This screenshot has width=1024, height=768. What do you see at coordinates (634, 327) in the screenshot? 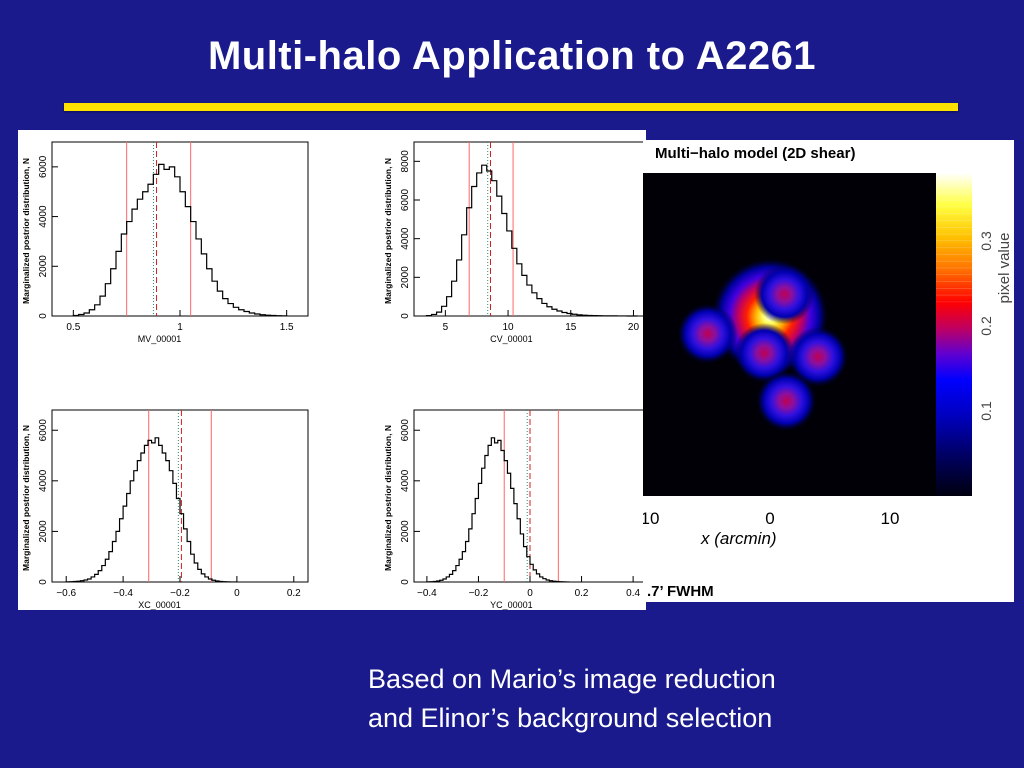
I see `x-tick-label: 20` at bounding box center [634, 327].